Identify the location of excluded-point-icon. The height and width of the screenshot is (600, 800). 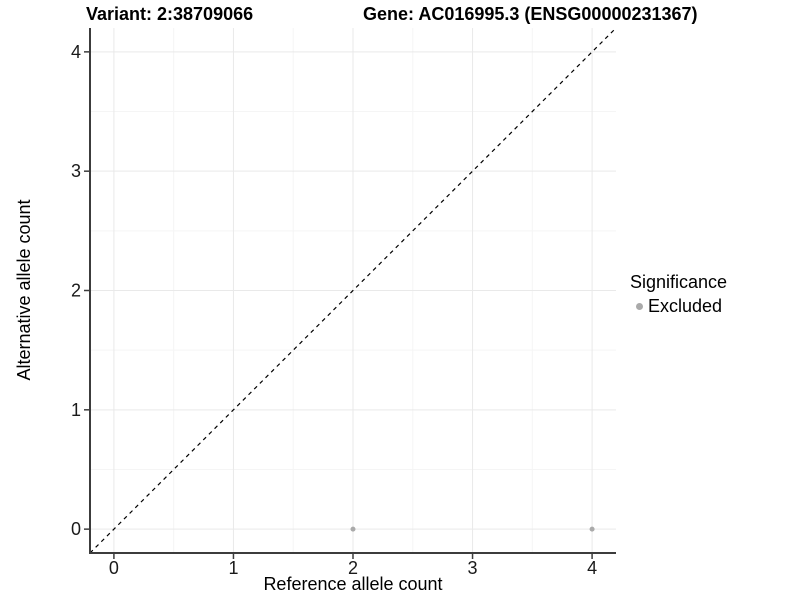
(639, 306).